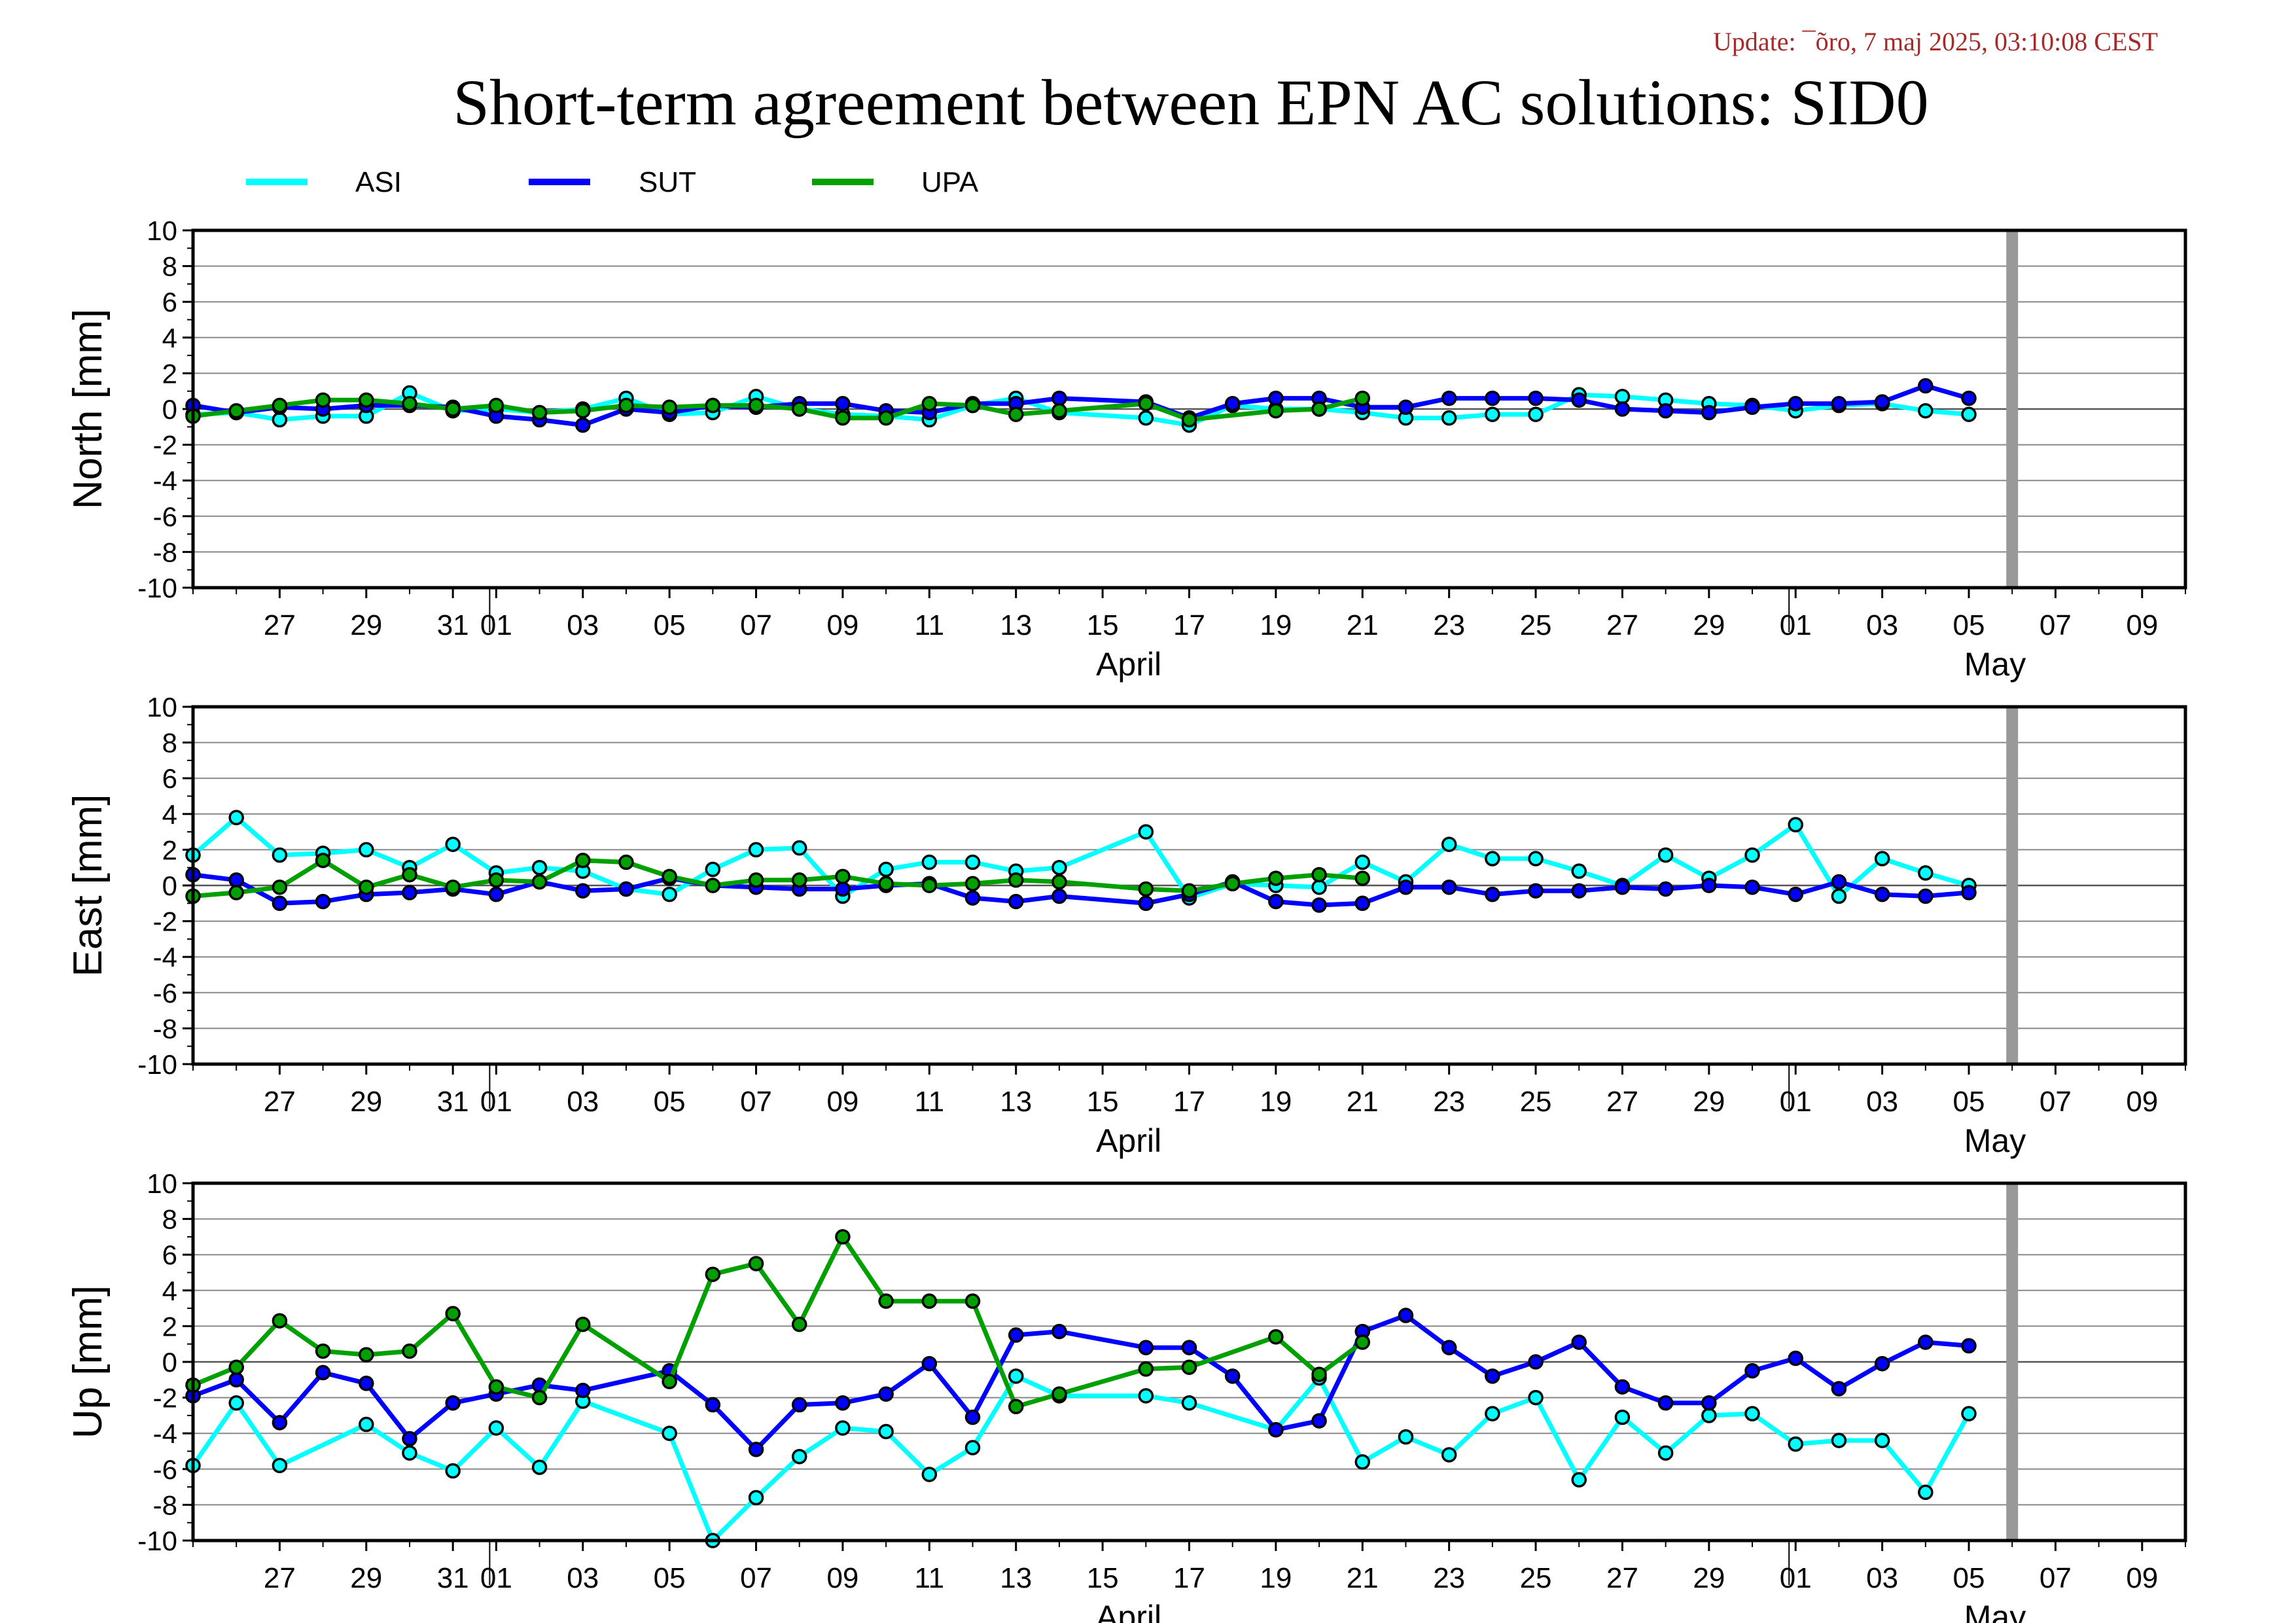 This screenshot has height=1623, width=2296. I want to click on y-axis-label: Up [mm], so click(88, 1361).